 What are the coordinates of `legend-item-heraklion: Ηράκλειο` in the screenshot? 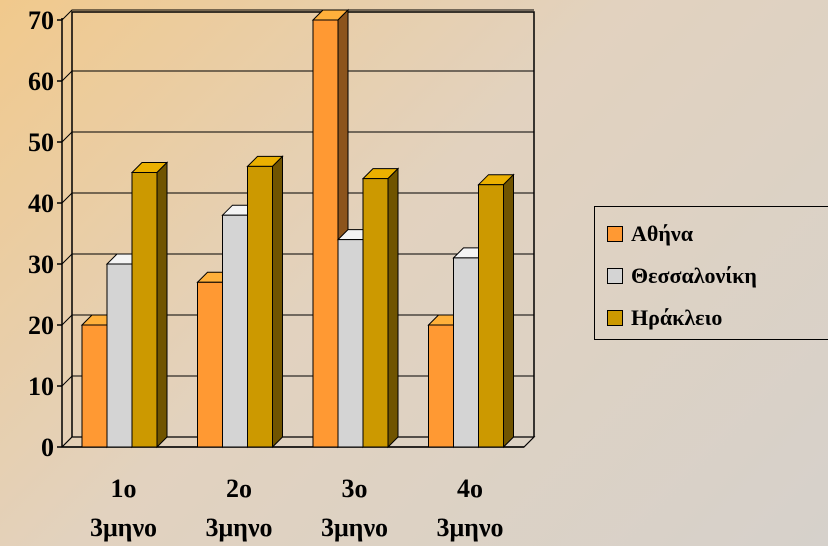 It's located at (664, 318).